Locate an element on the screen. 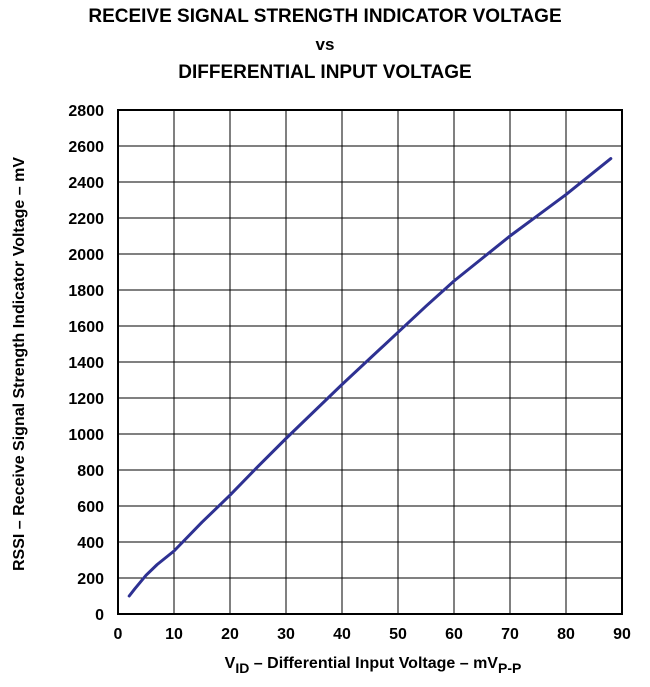  x-tick-label: 20 is located at coordinates (230, 634).